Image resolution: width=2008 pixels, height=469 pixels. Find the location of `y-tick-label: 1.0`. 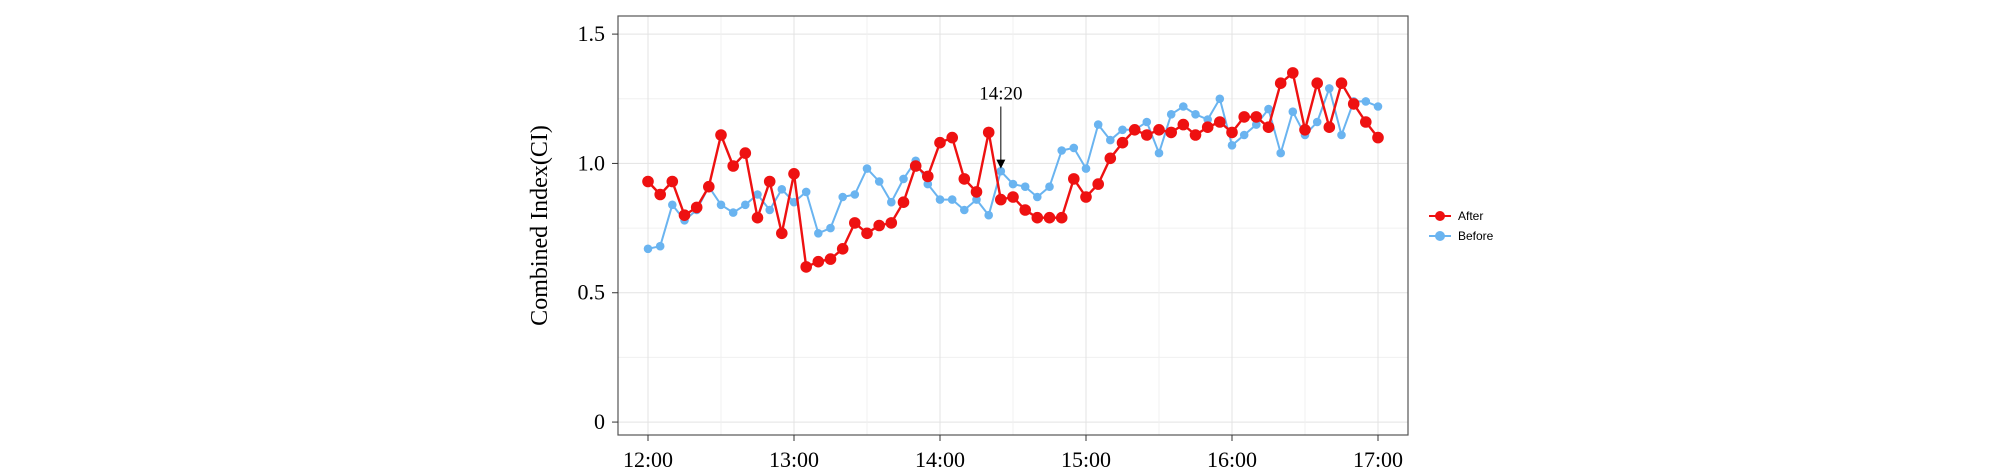

y-tick-label: 1.0 is located at coordinates (592, 162).